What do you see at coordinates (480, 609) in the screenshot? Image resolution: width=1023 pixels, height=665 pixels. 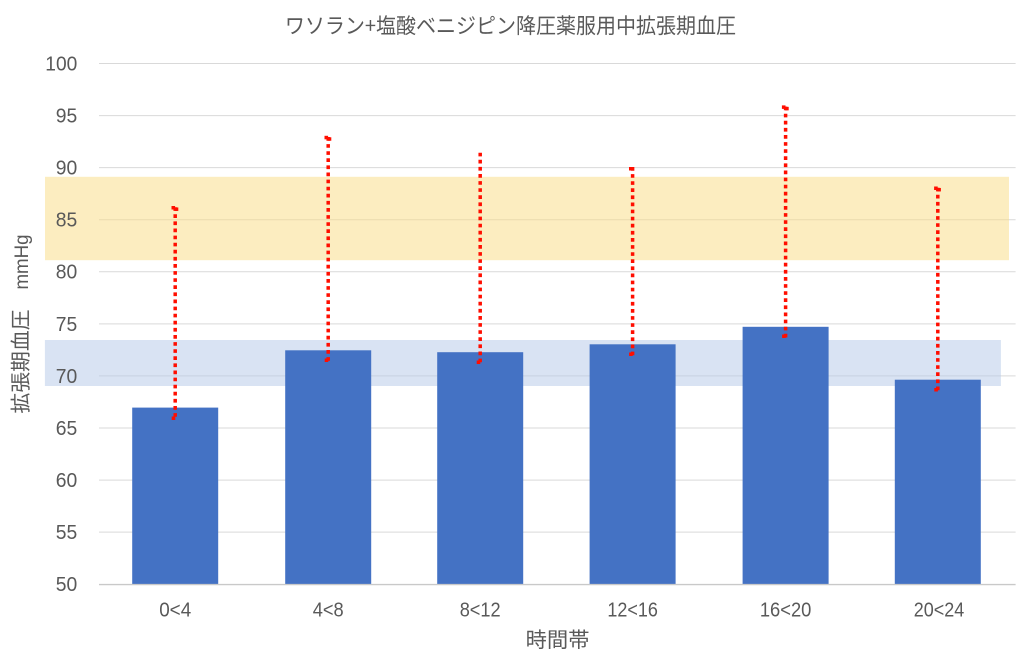 I see `svg-text: 8<12` at bounding box center [480, 609].